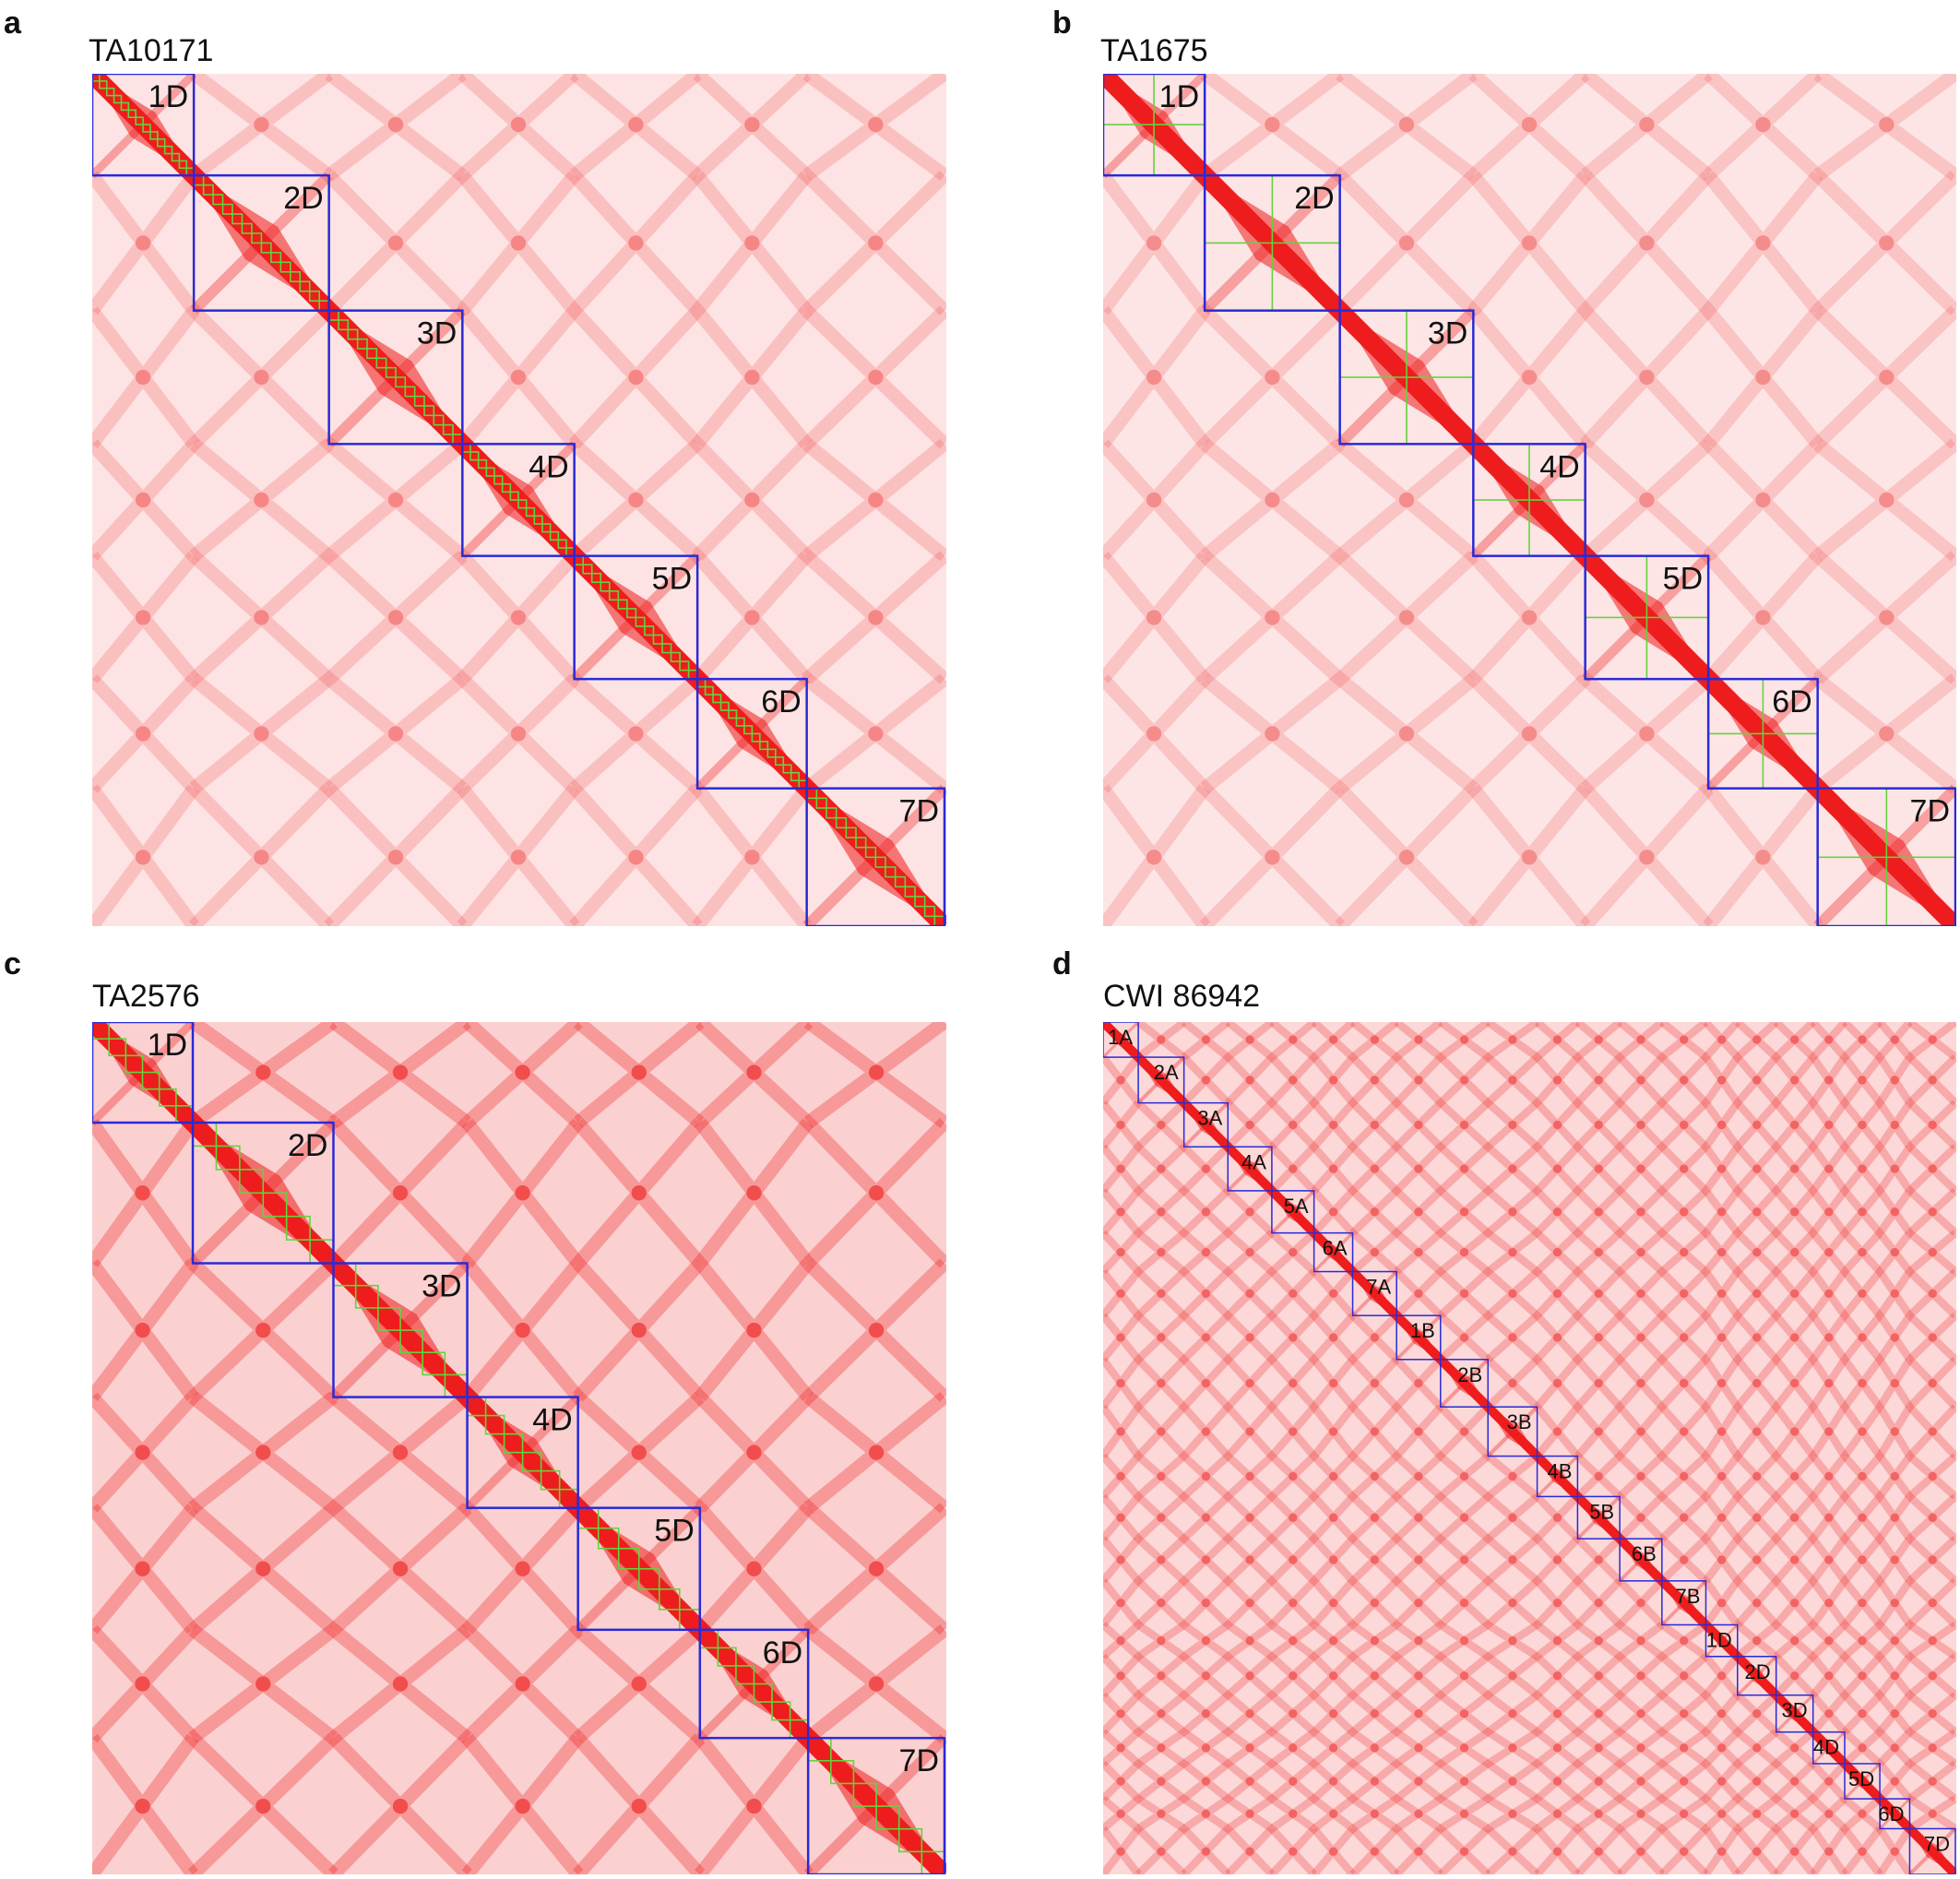 The height and width of the screenshot is (1879, 1960). Describe the element at coordinates (1166, 1072) in the screenshot. I see `chromosome-label: 2A` at that location.